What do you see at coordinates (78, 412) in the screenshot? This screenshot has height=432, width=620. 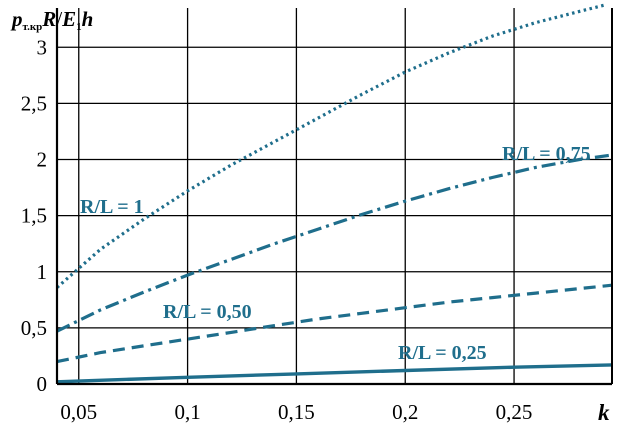 I see `x-tick-label: 0,05` at bounding box center [78, 412].